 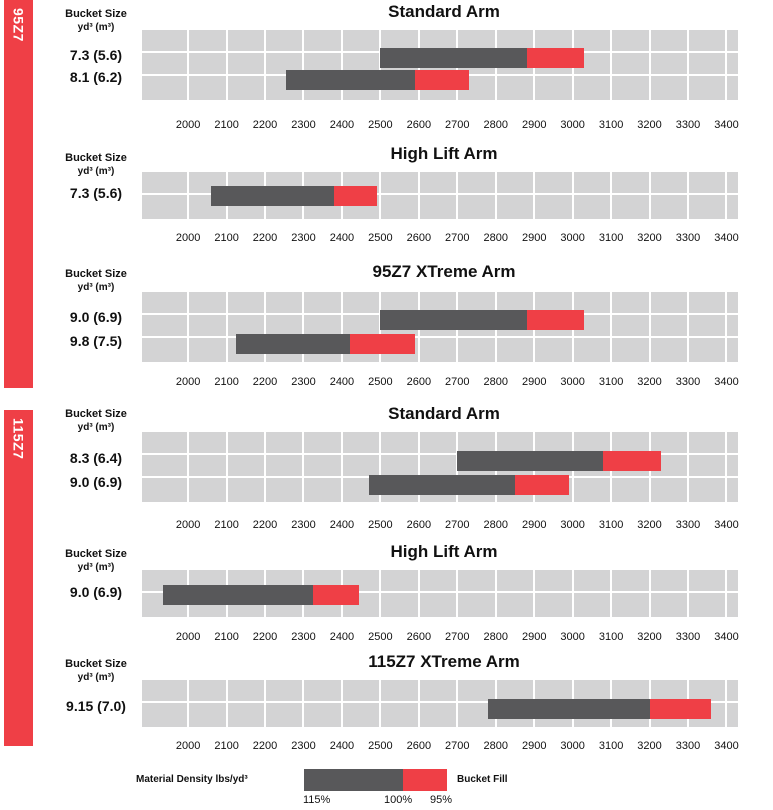 What do you see at coordinates (192, 779) in the screenshot?
I see `legend-density-label: Material Density lbs/yd³` at bounding box center [192, 779].